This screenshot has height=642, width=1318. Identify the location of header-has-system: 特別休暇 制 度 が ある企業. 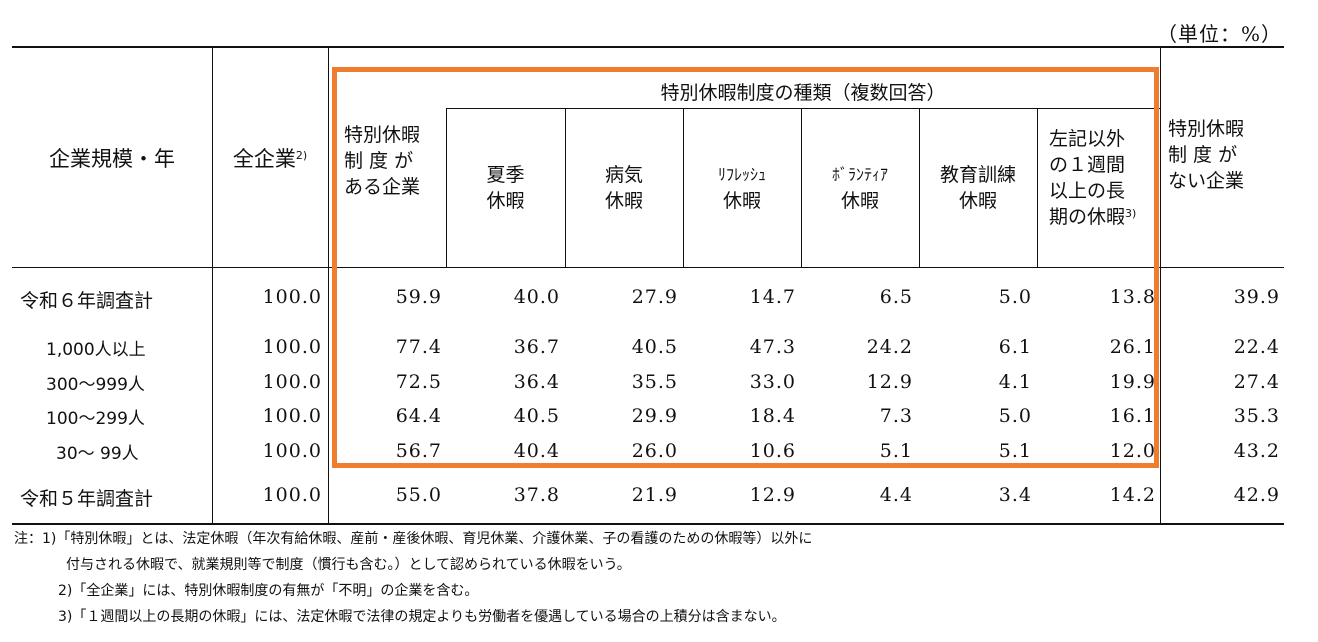
(395, 161).